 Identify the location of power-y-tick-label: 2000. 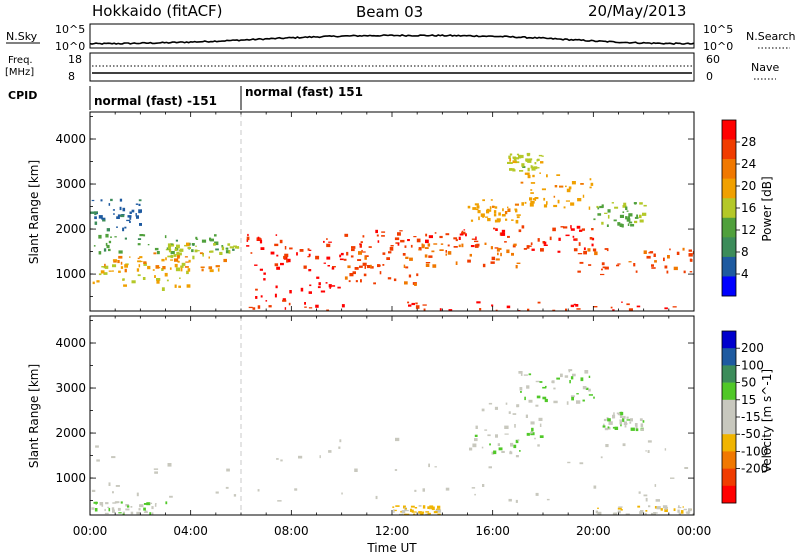
(70, 229).